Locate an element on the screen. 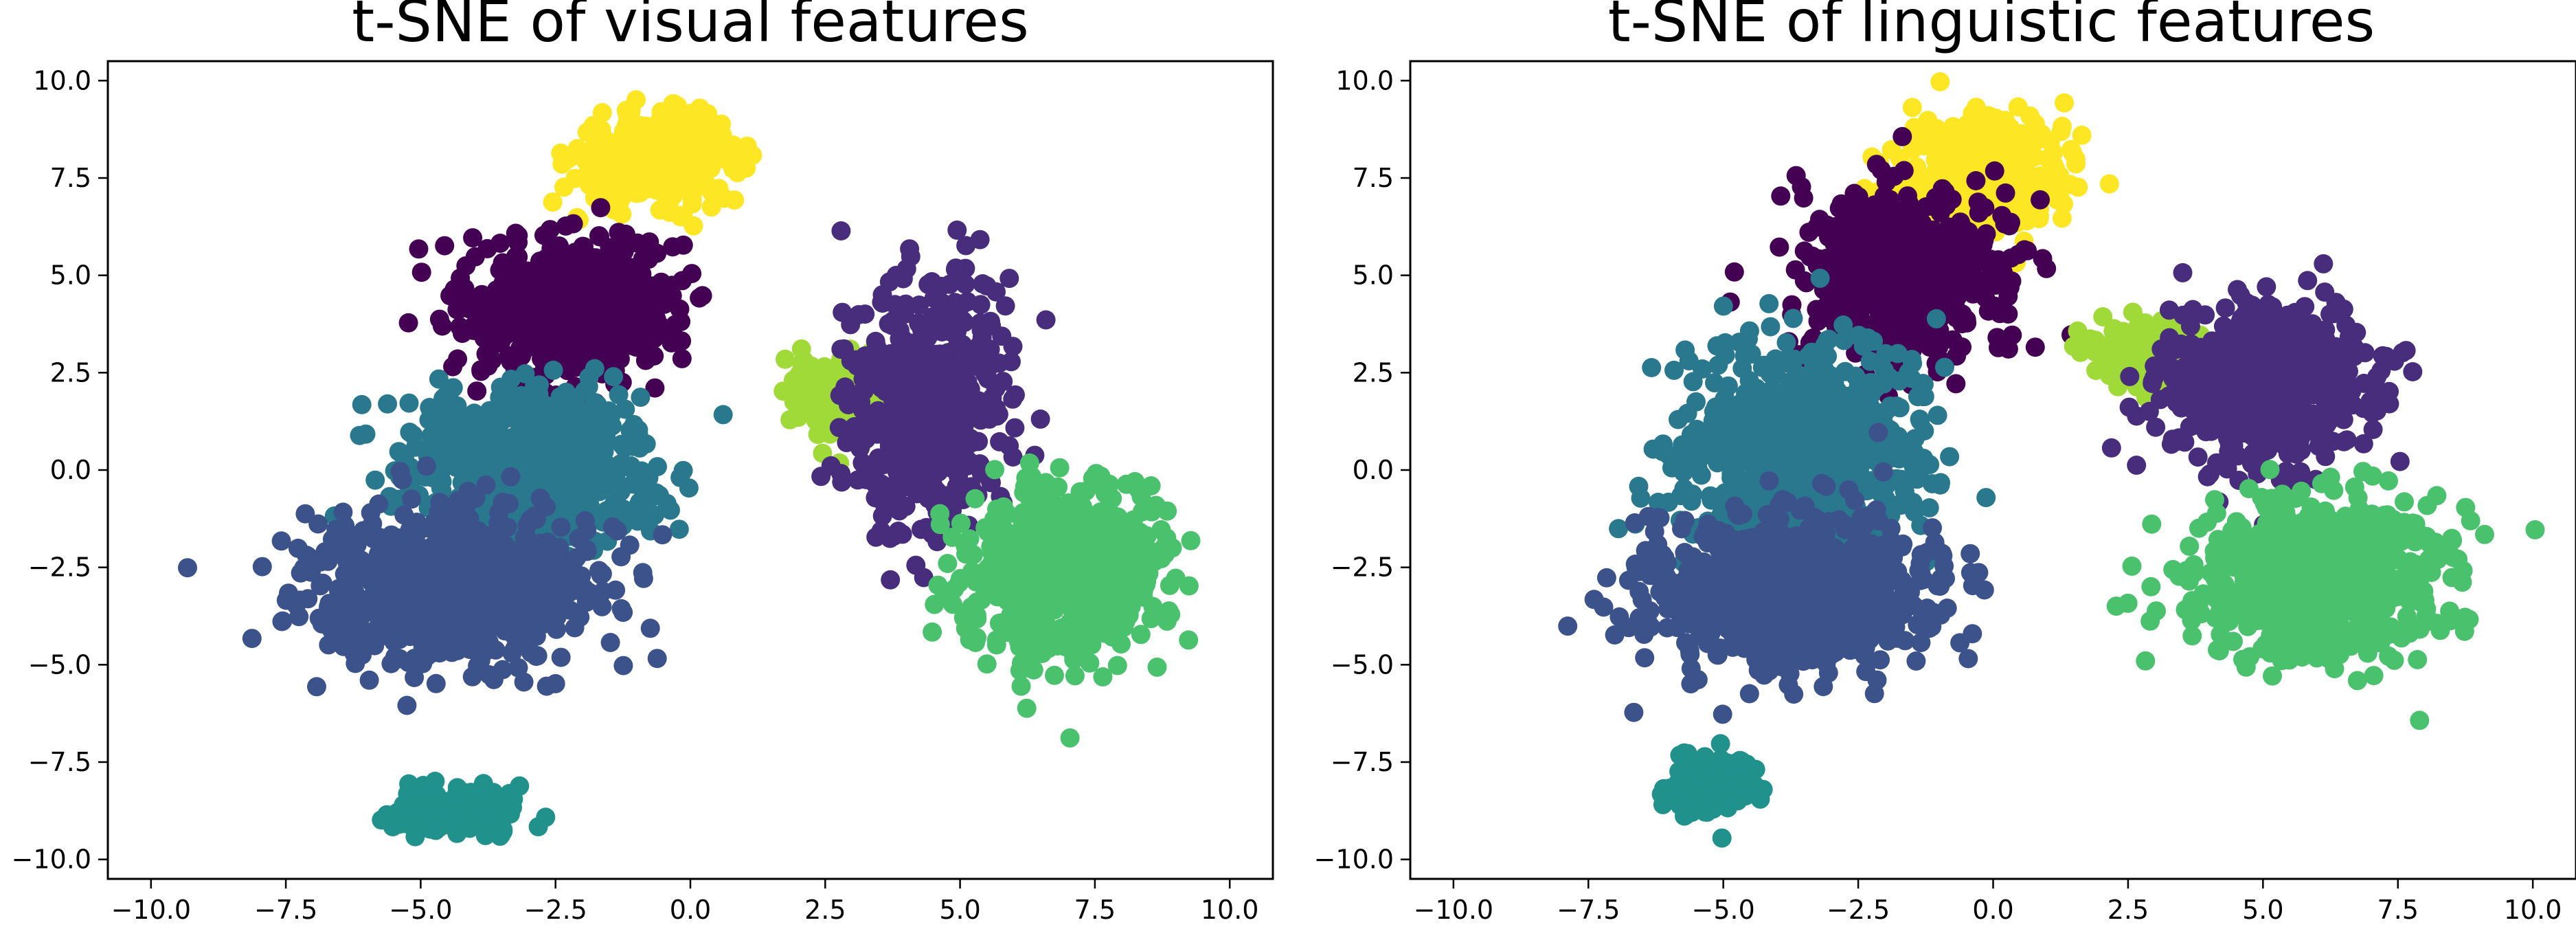 This screenshot has height=927, width=2576. y-tick-label: −5.0 is located at coordinates (59, 664).